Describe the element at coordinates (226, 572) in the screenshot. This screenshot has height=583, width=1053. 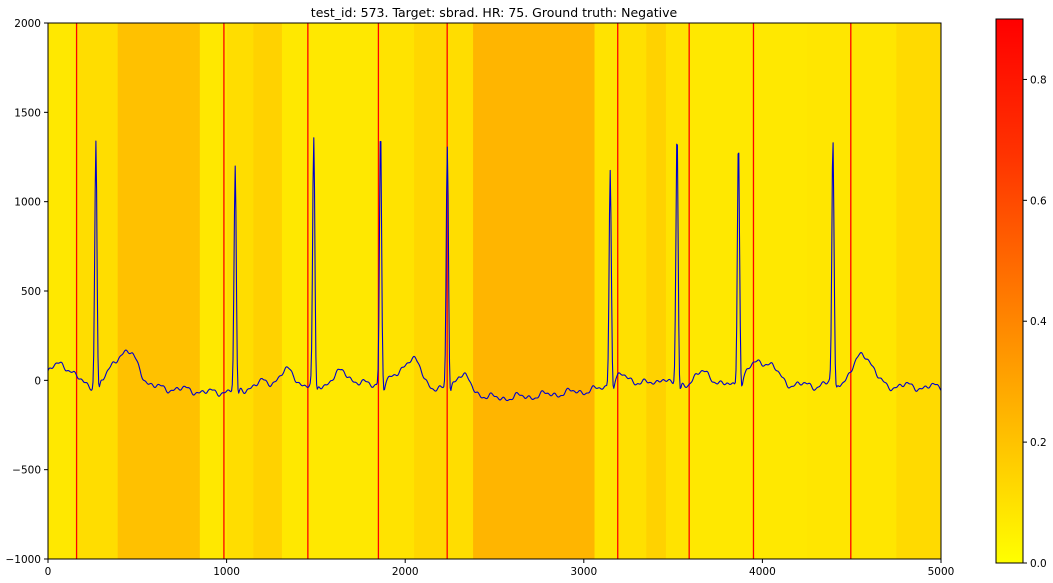
I see `x-tick-label: 1000` at that location.